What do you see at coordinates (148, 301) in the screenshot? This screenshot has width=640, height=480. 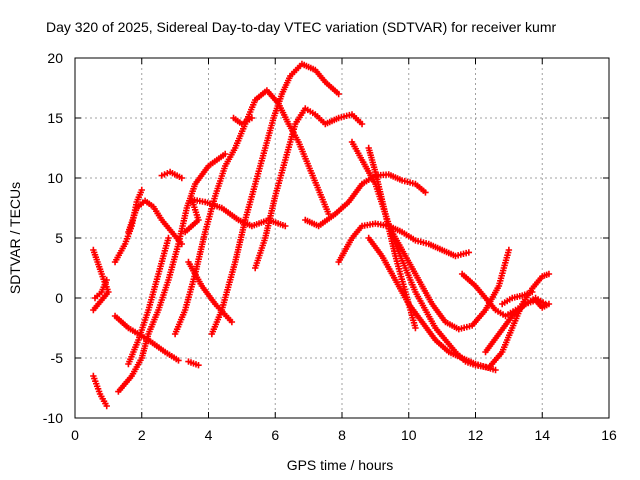 I see `series-arc-h` at bounding box center [148, 301].